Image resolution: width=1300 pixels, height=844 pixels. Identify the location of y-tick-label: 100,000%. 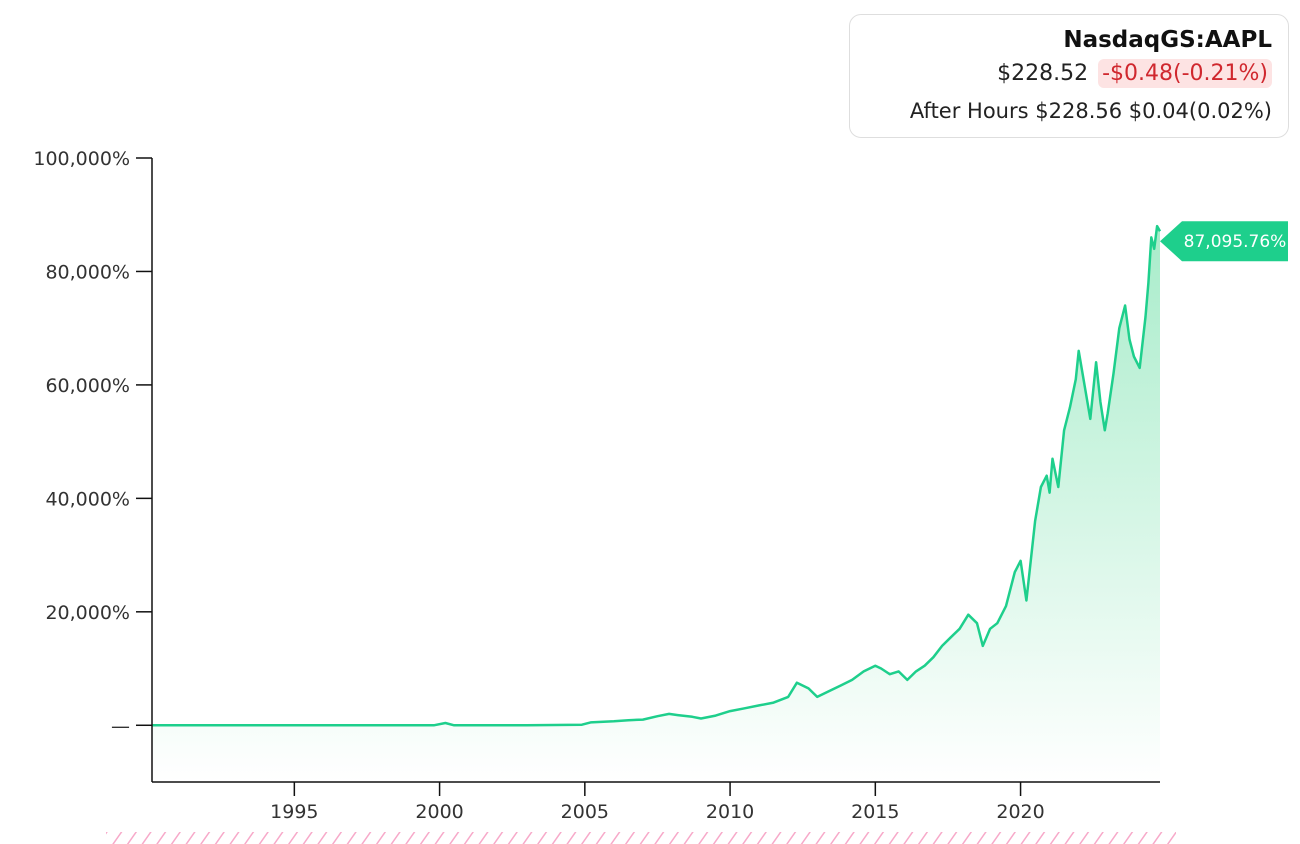
(81, 159).